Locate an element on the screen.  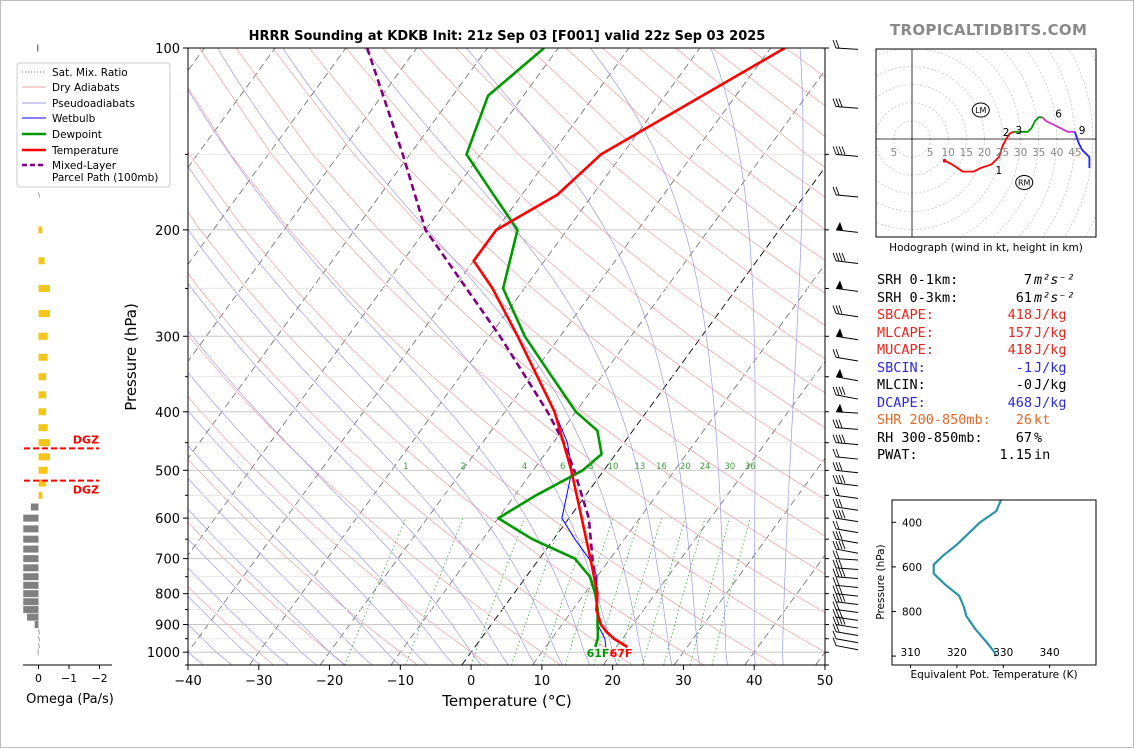
hodograph-height-label: 1 is located at coordinates (999, 171).